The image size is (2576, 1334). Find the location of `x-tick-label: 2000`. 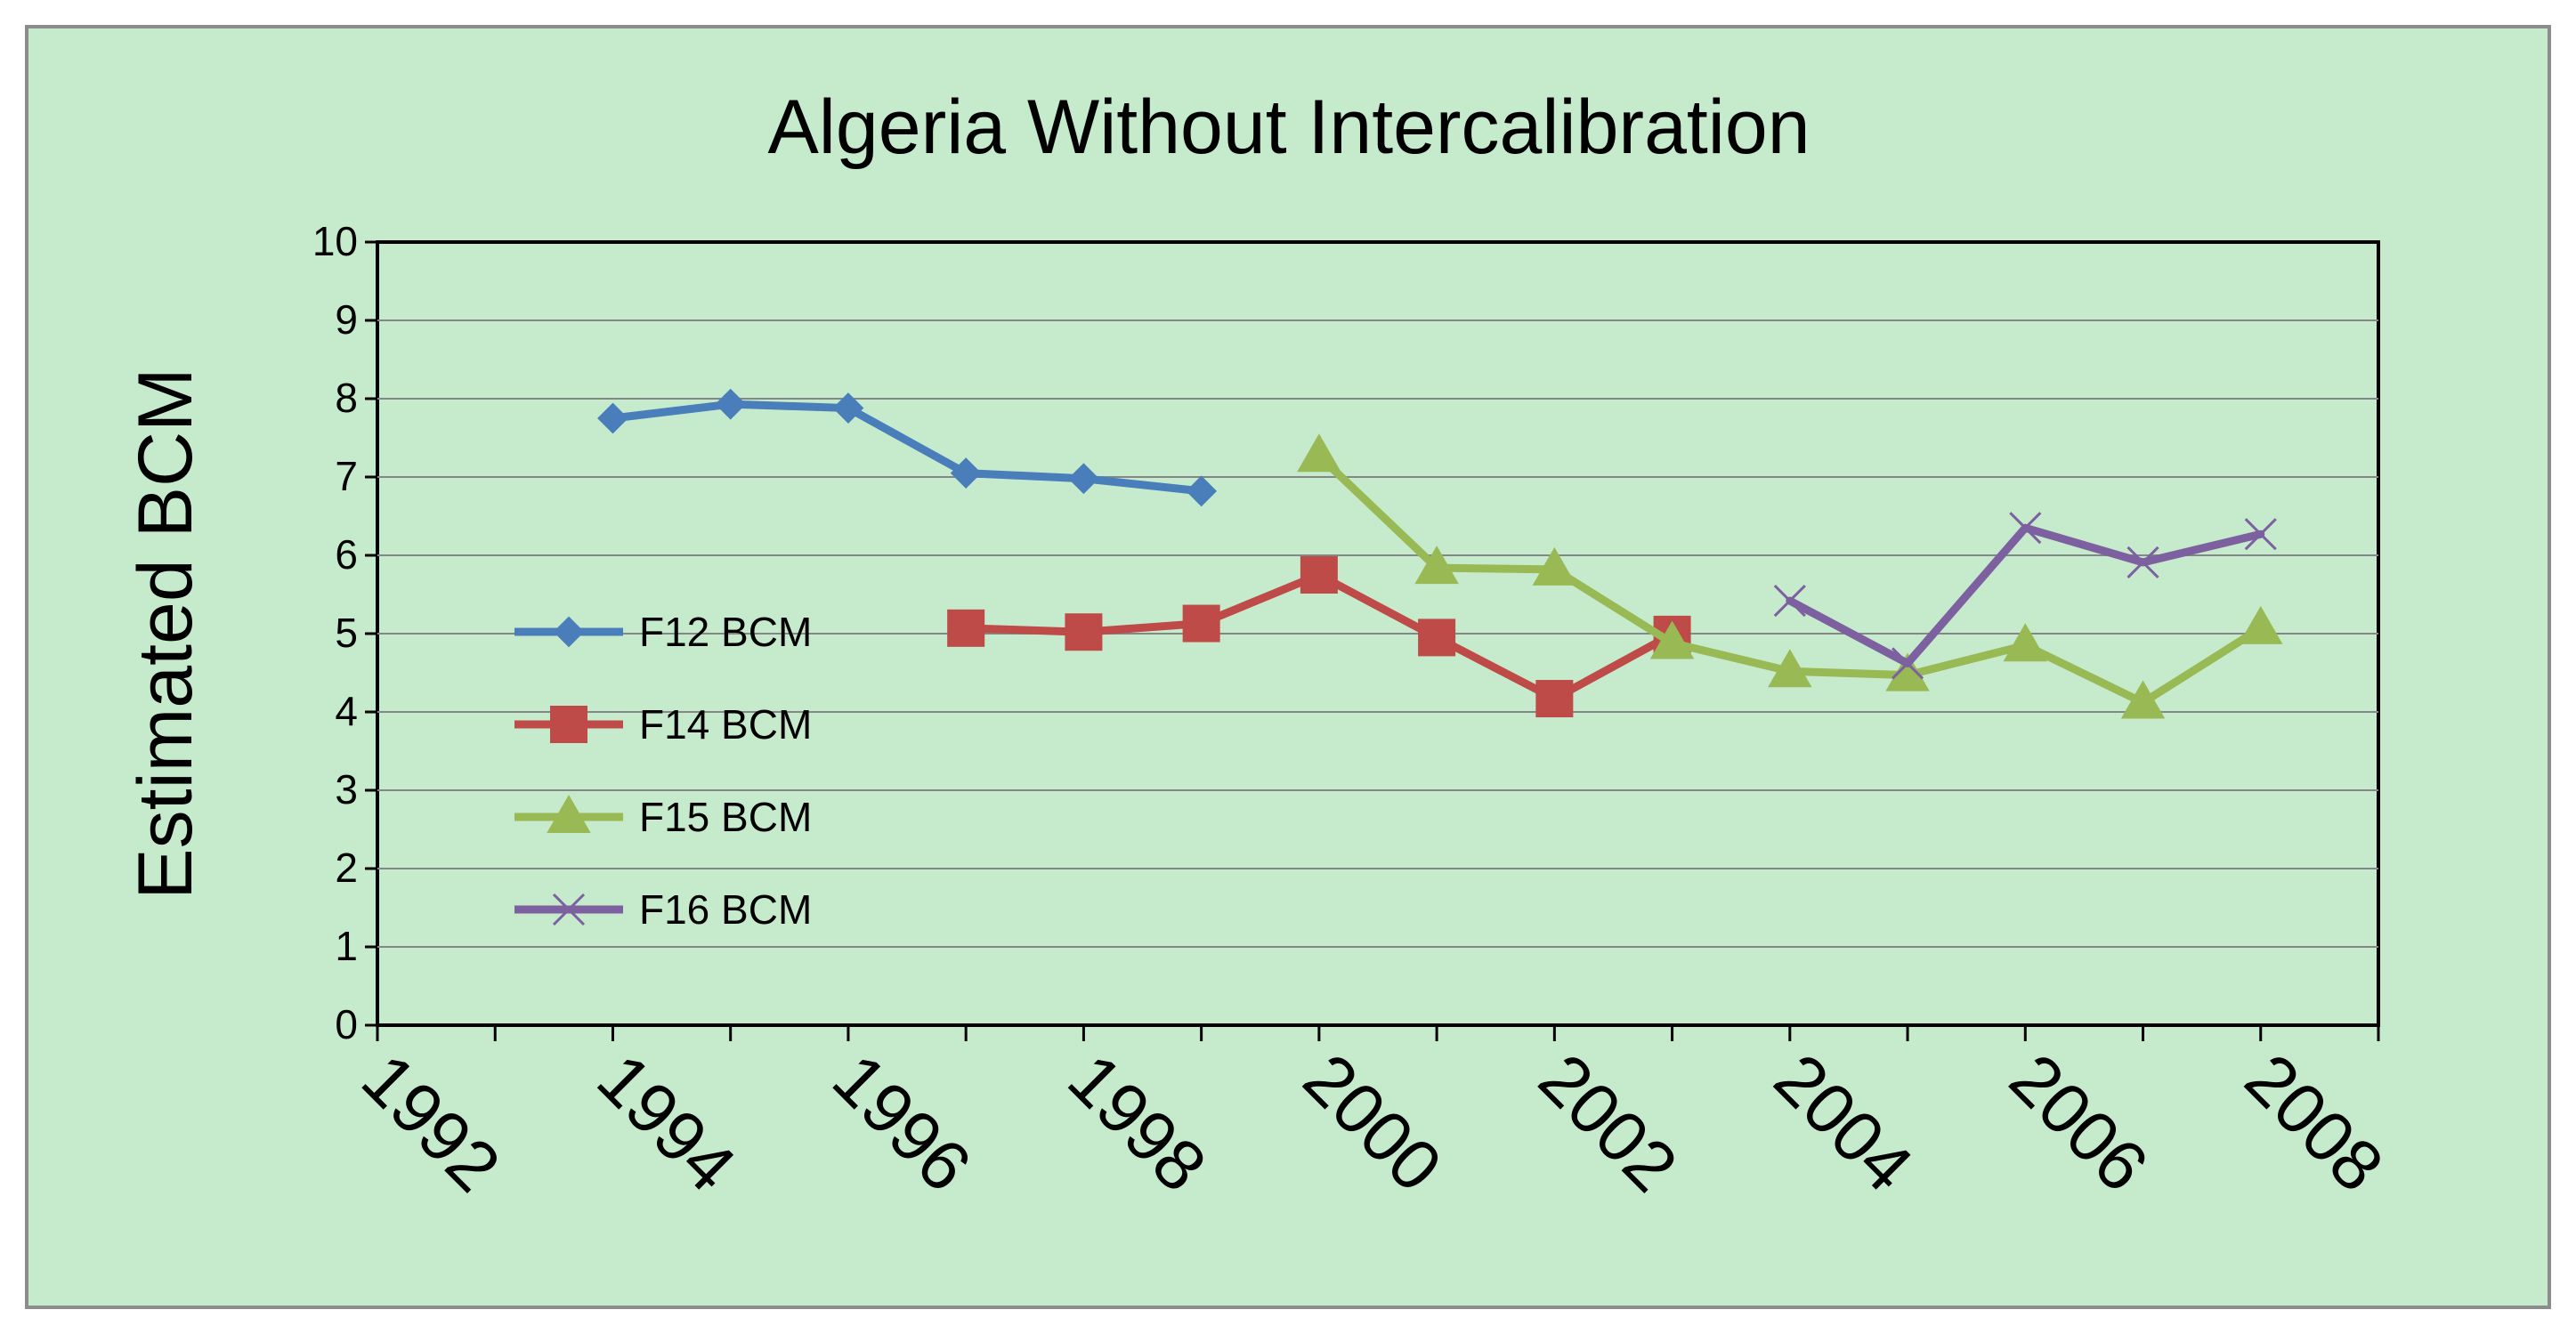

x-tick-label: 2000 is located at coordinates (1373, 1123).